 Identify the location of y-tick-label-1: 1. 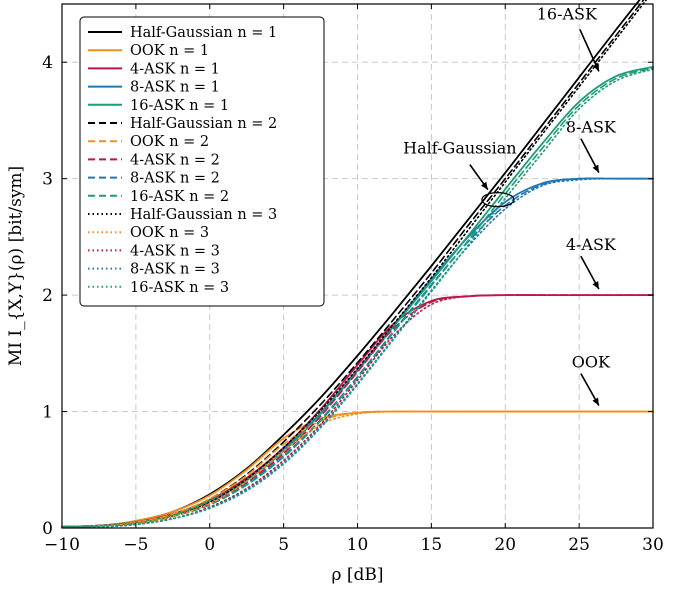
(47, 413).